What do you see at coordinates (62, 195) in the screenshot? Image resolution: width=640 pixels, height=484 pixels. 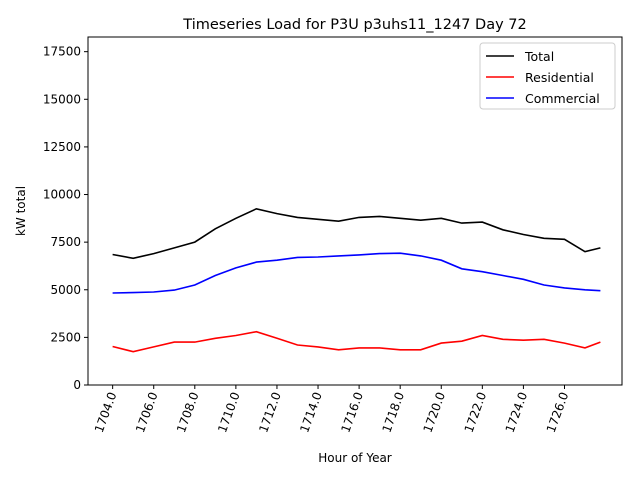 I see `y-tick-label: 10000` at bounding box center [62, 195].